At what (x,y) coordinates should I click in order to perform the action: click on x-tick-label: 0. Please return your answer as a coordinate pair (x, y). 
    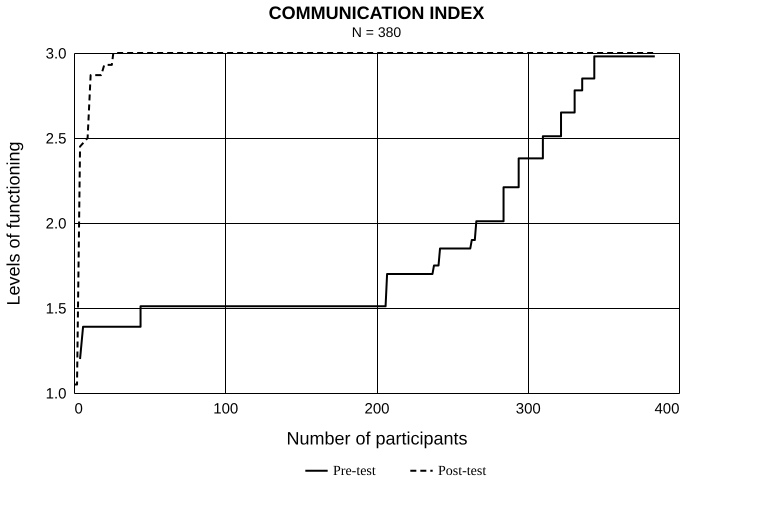
    Looking at the image, I should click on (78, 409).